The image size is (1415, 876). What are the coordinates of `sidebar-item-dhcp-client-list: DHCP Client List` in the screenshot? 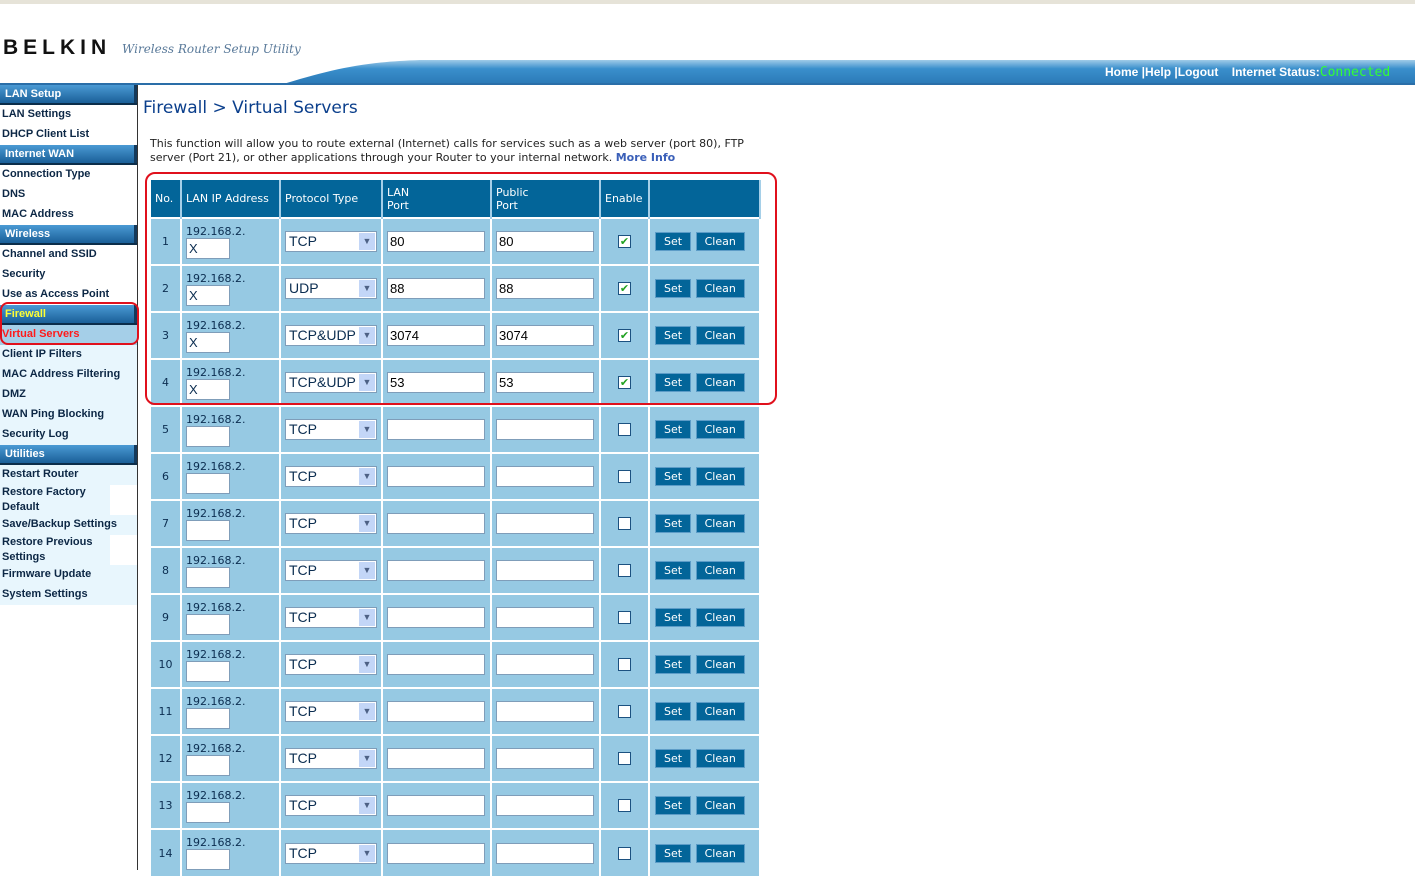 It's located at (46, 134).